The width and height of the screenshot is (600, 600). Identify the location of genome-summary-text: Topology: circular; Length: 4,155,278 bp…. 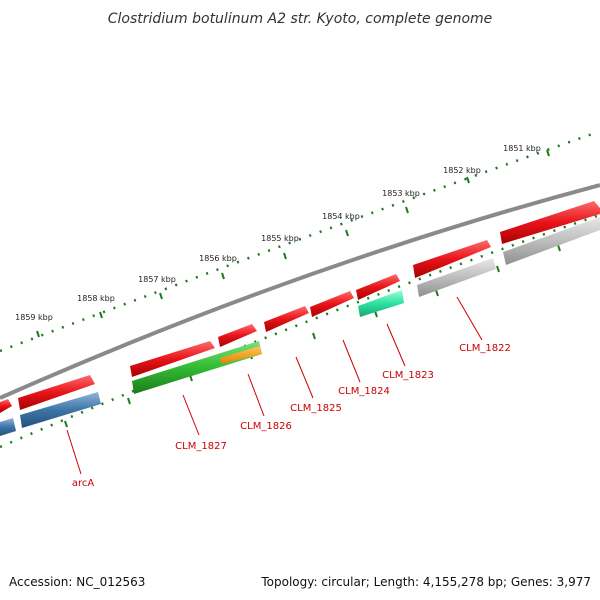
(425, 582).